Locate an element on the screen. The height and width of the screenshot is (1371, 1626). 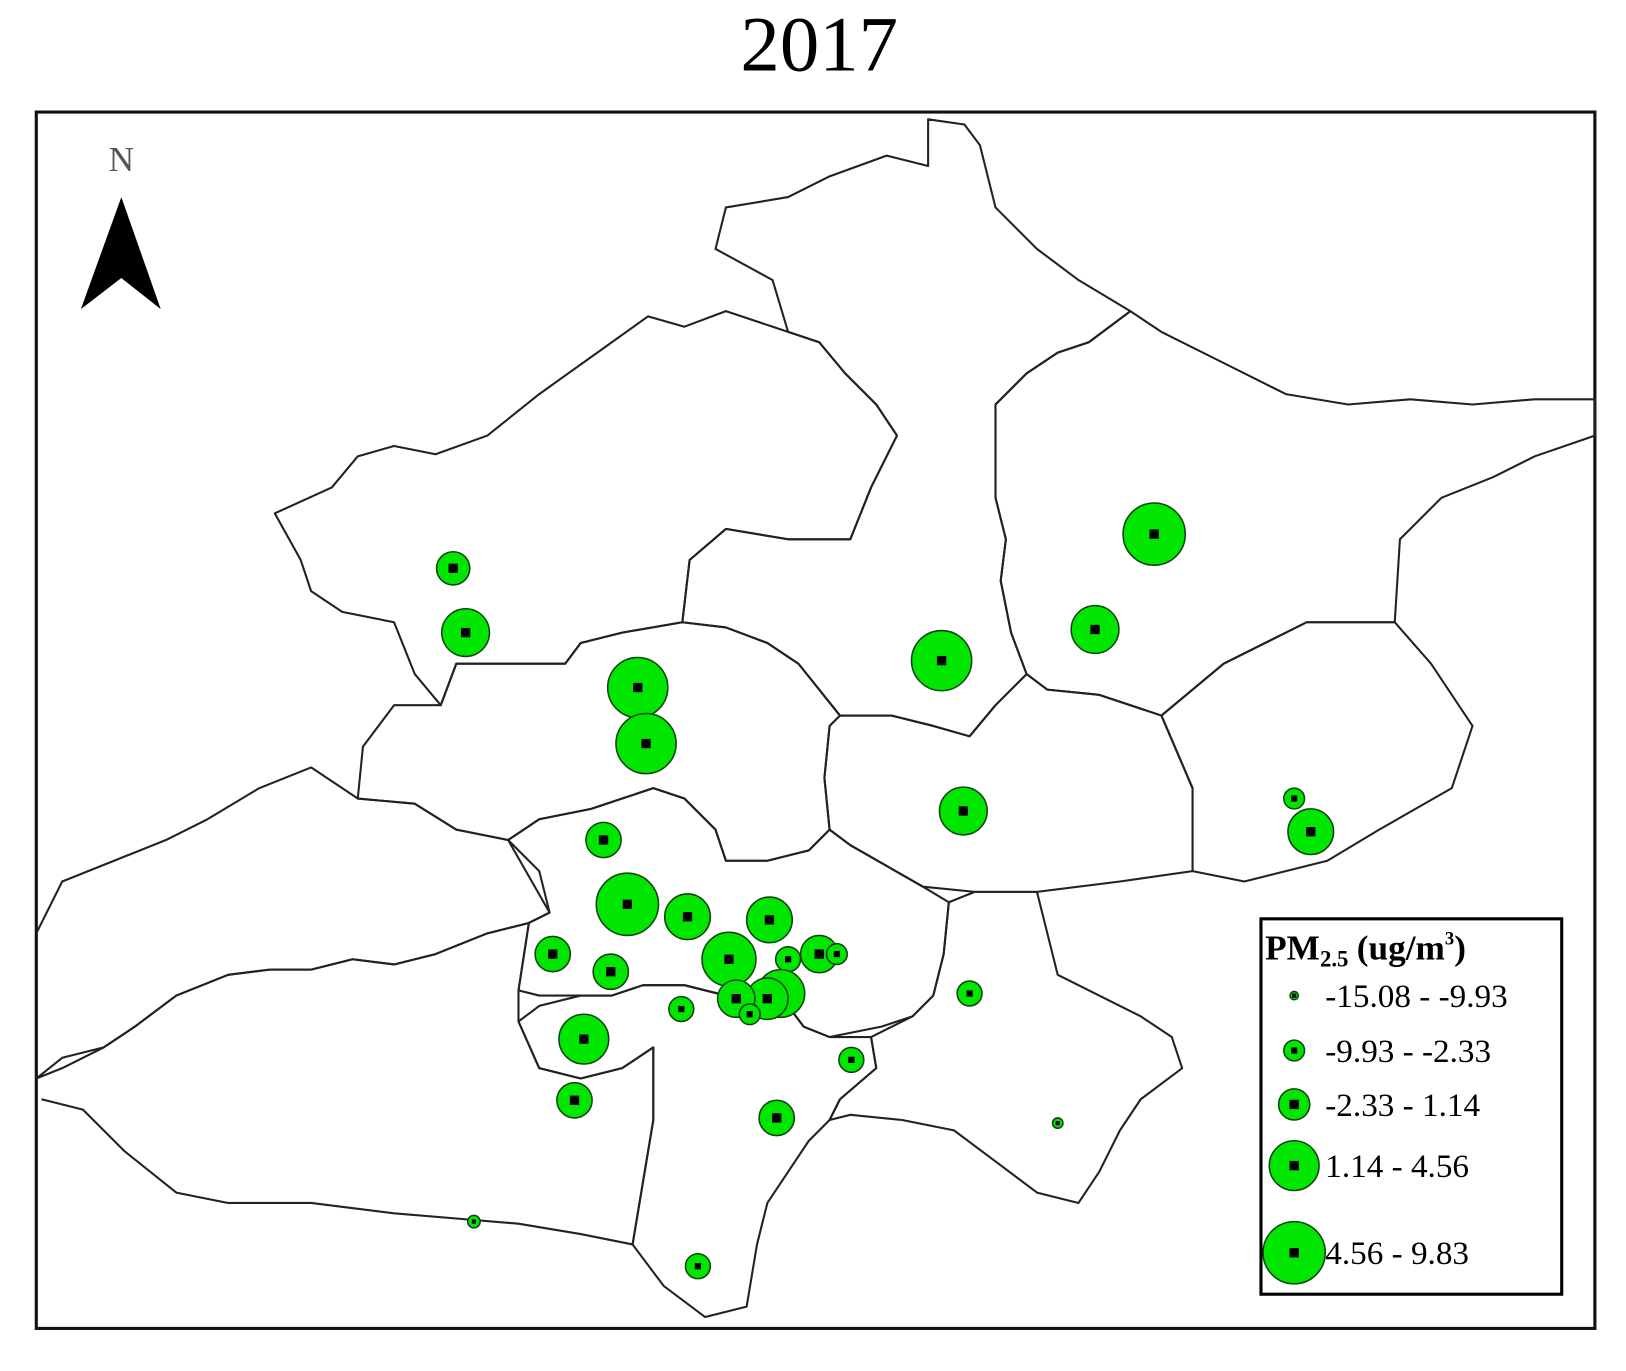
legend-title-main: PM is located at coordinates (1292, 947).